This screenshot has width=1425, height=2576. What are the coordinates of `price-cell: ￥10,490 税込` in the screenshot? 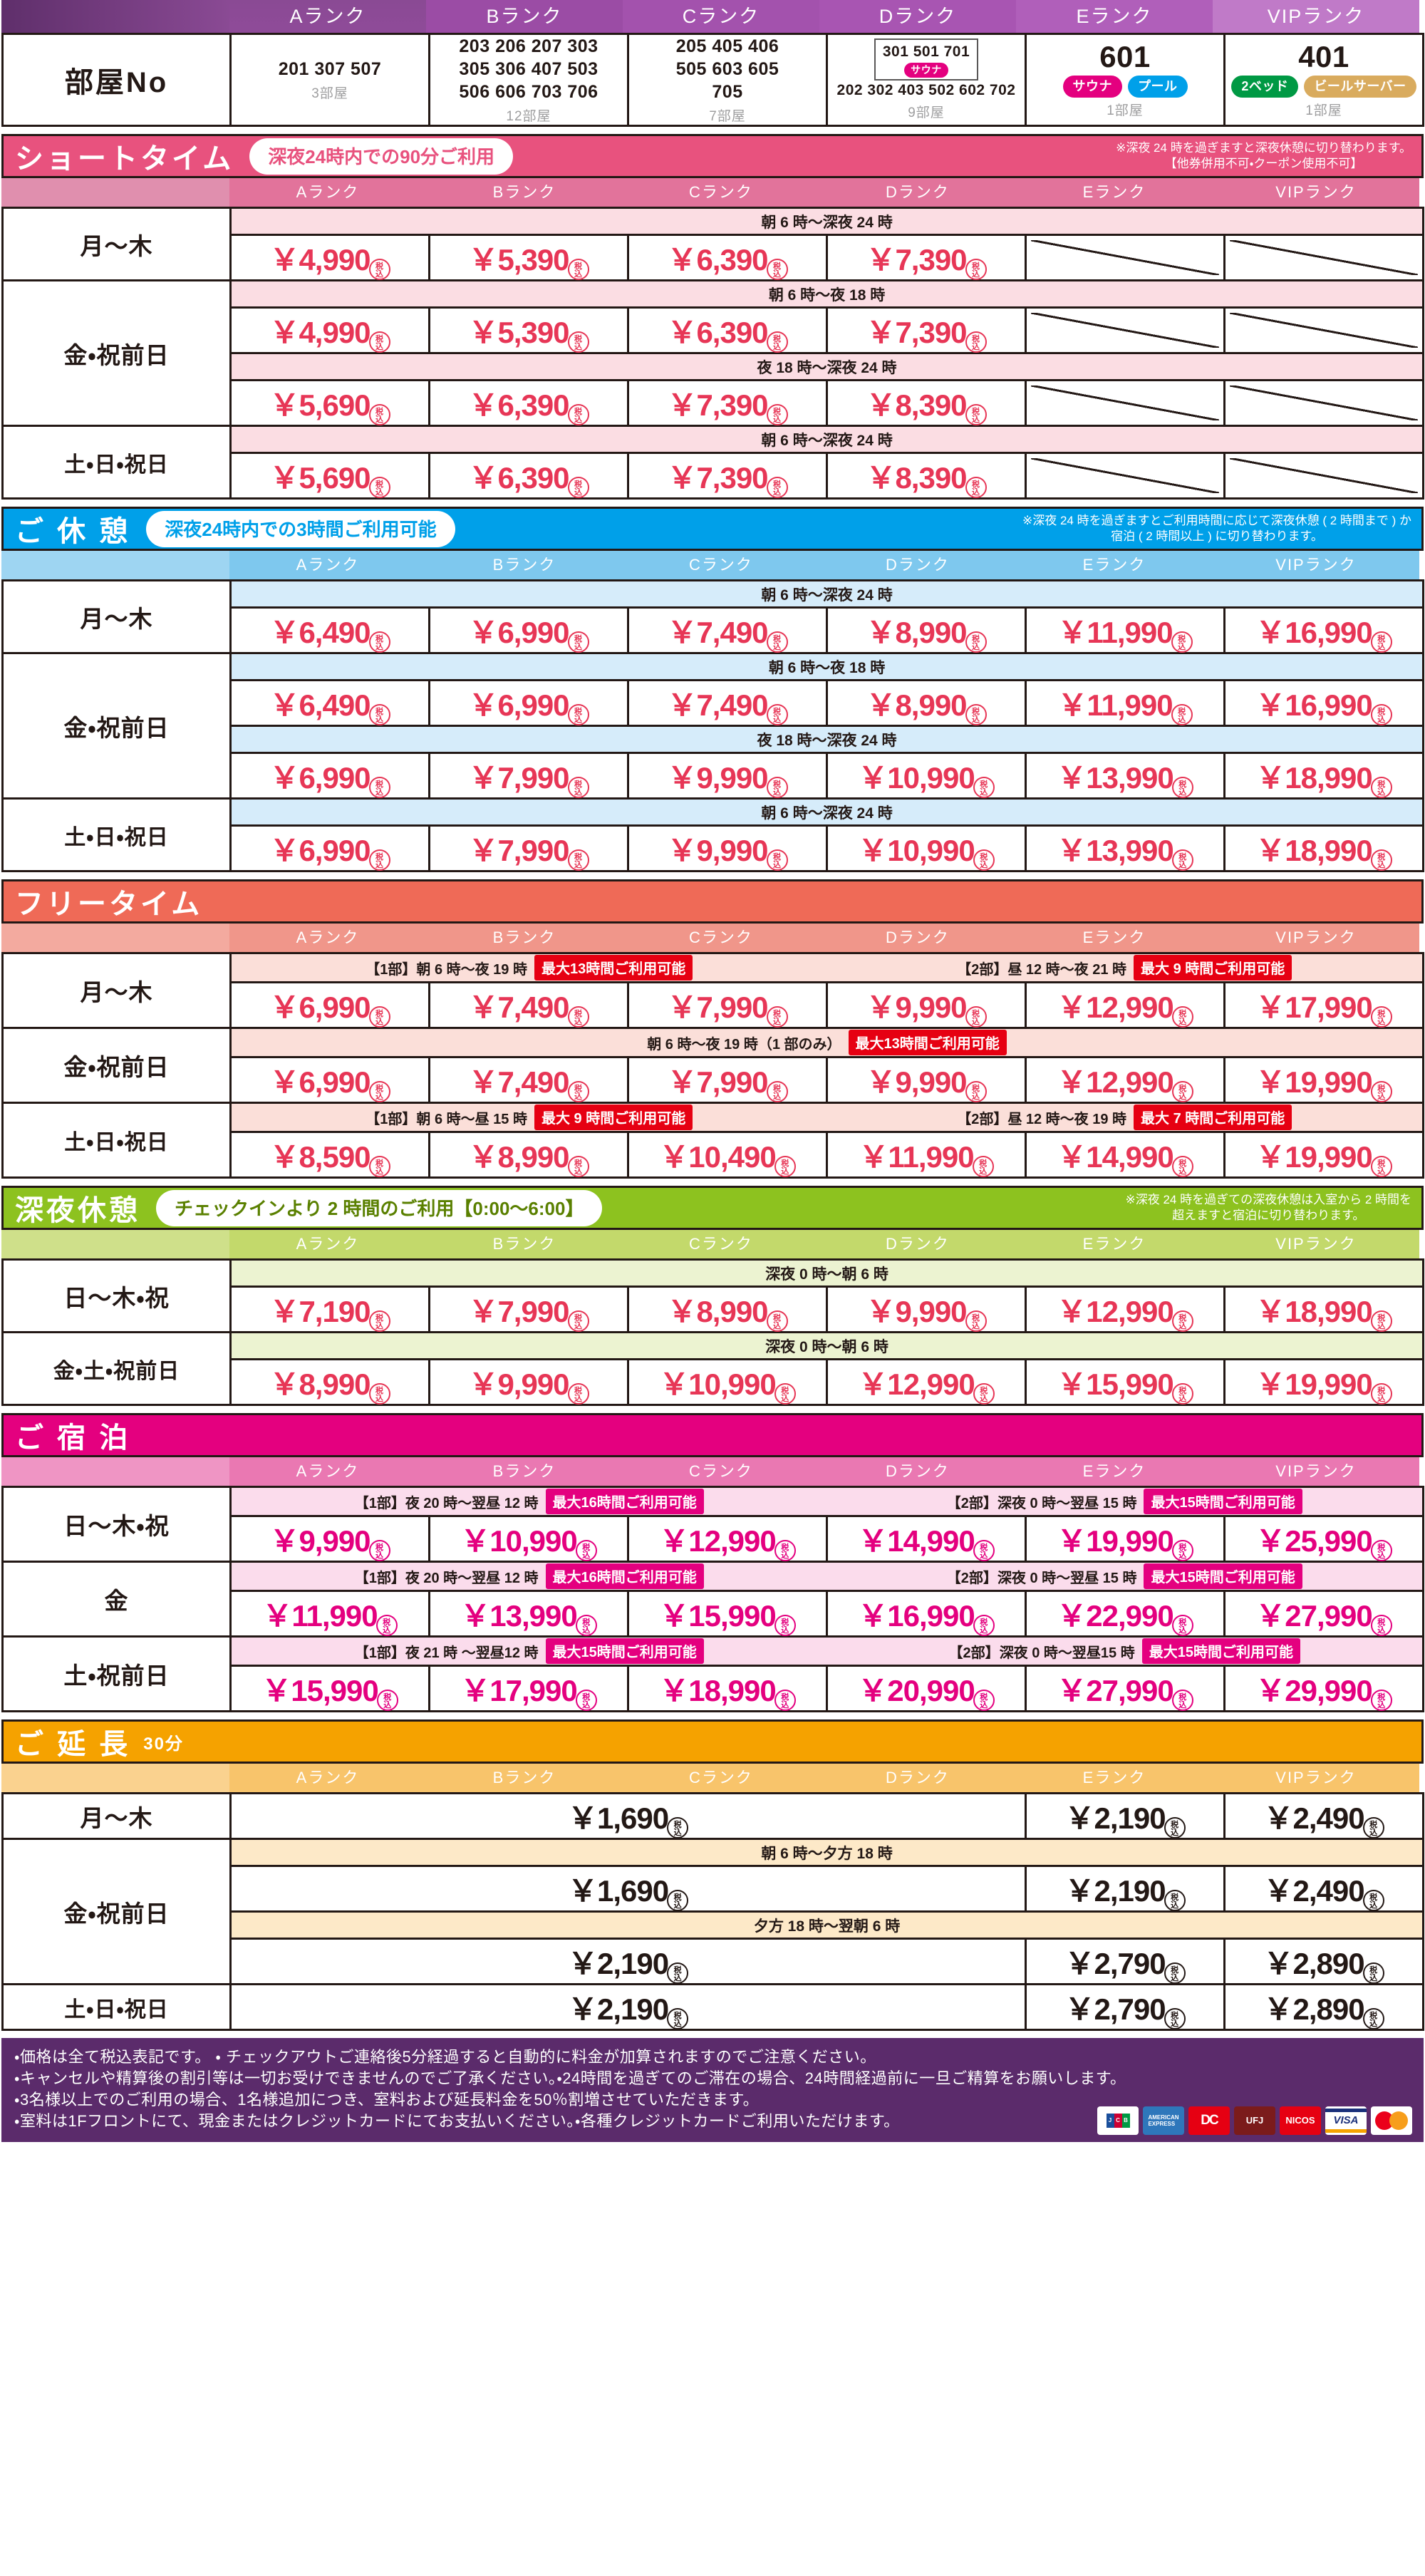 It's located at (727, 1155).